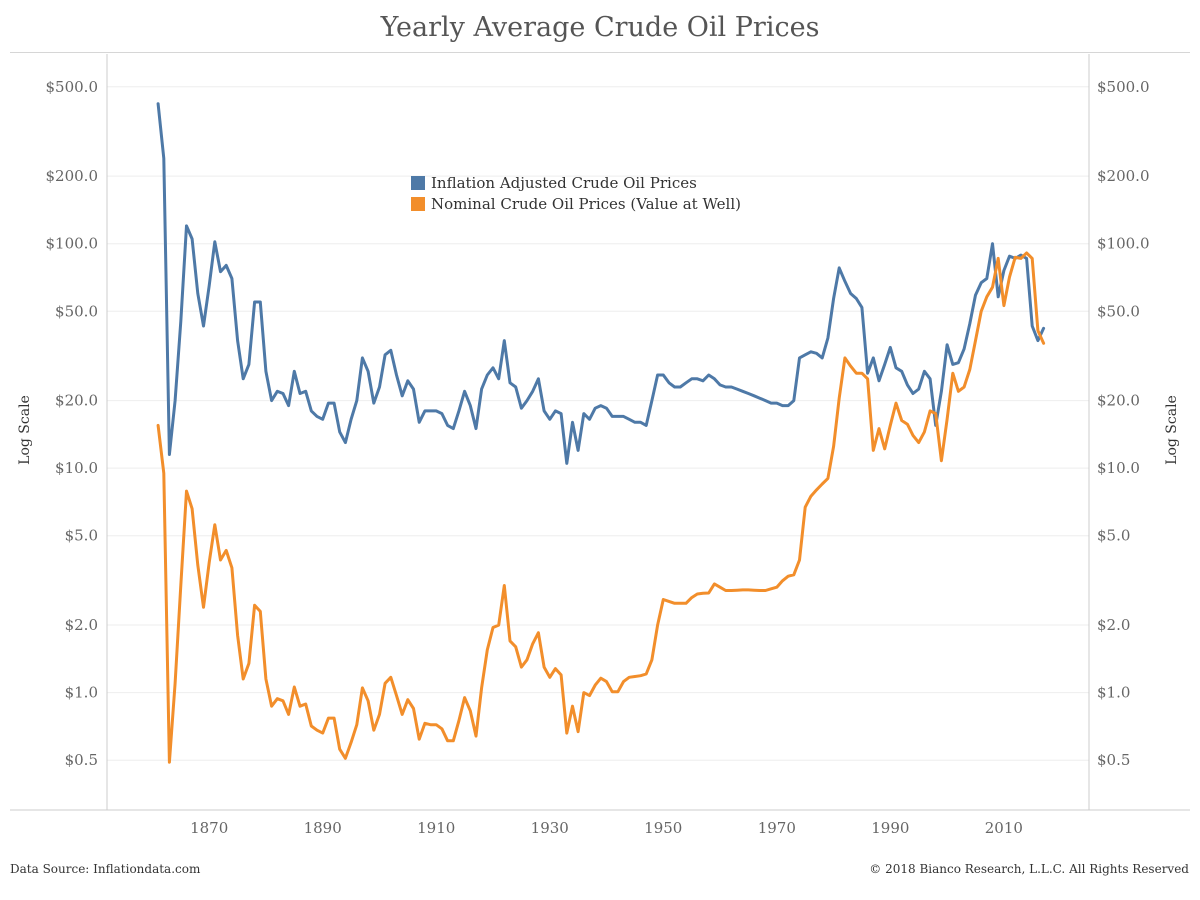 The height and width of the screenshot is (900, 1200). I want to click on y-tick-label-left: $10.0, so click(76, 468).